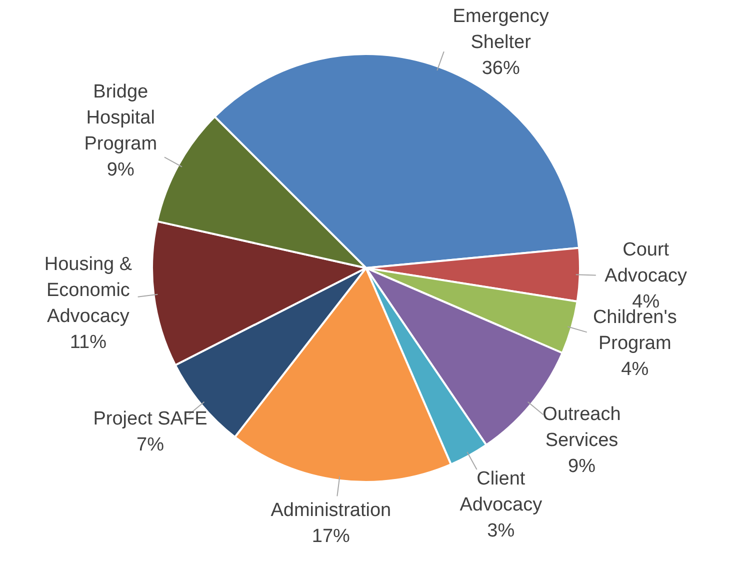 The width and height of the screenshot is (735, 573). What do you see at coordinates (150, 419) in the screenshot?
I see `slice-label: Project SAFE` at bounding box center [150, 419].